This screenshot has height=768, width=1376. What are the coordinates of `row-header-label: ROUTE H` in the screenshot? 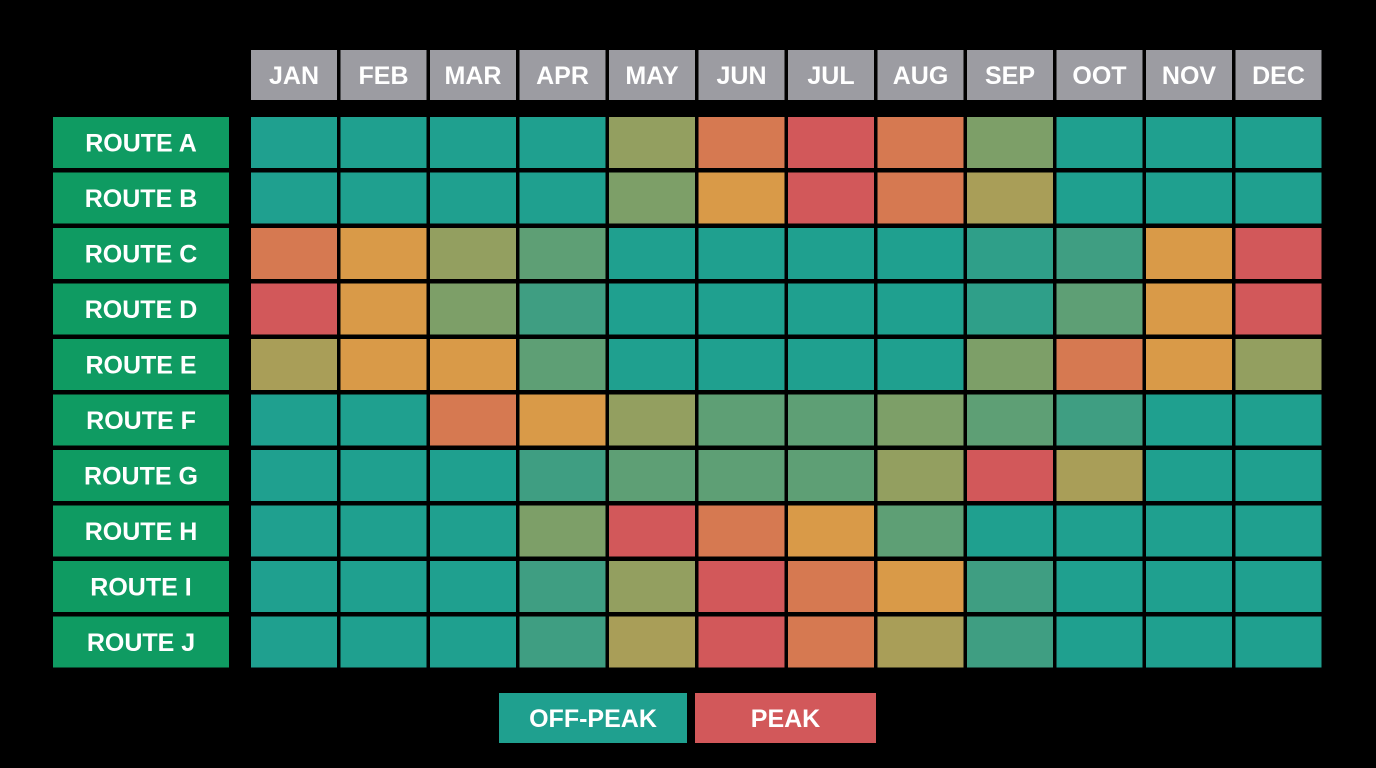 It's located at (141, 532).